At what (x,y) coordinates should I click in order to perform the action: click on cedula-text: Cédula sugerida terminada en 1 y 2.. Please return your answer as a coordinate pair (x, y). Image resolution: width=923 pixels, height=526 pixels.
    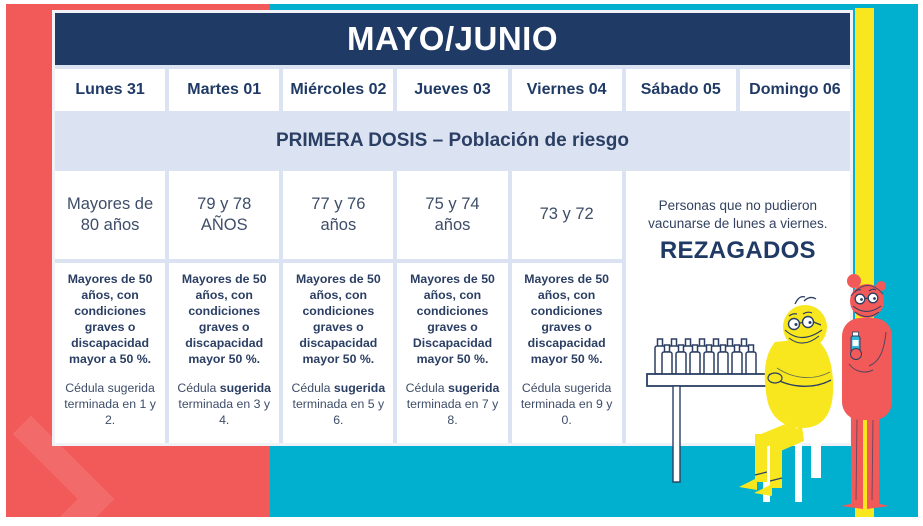
    Looking at the image, I should click on (110, 405).